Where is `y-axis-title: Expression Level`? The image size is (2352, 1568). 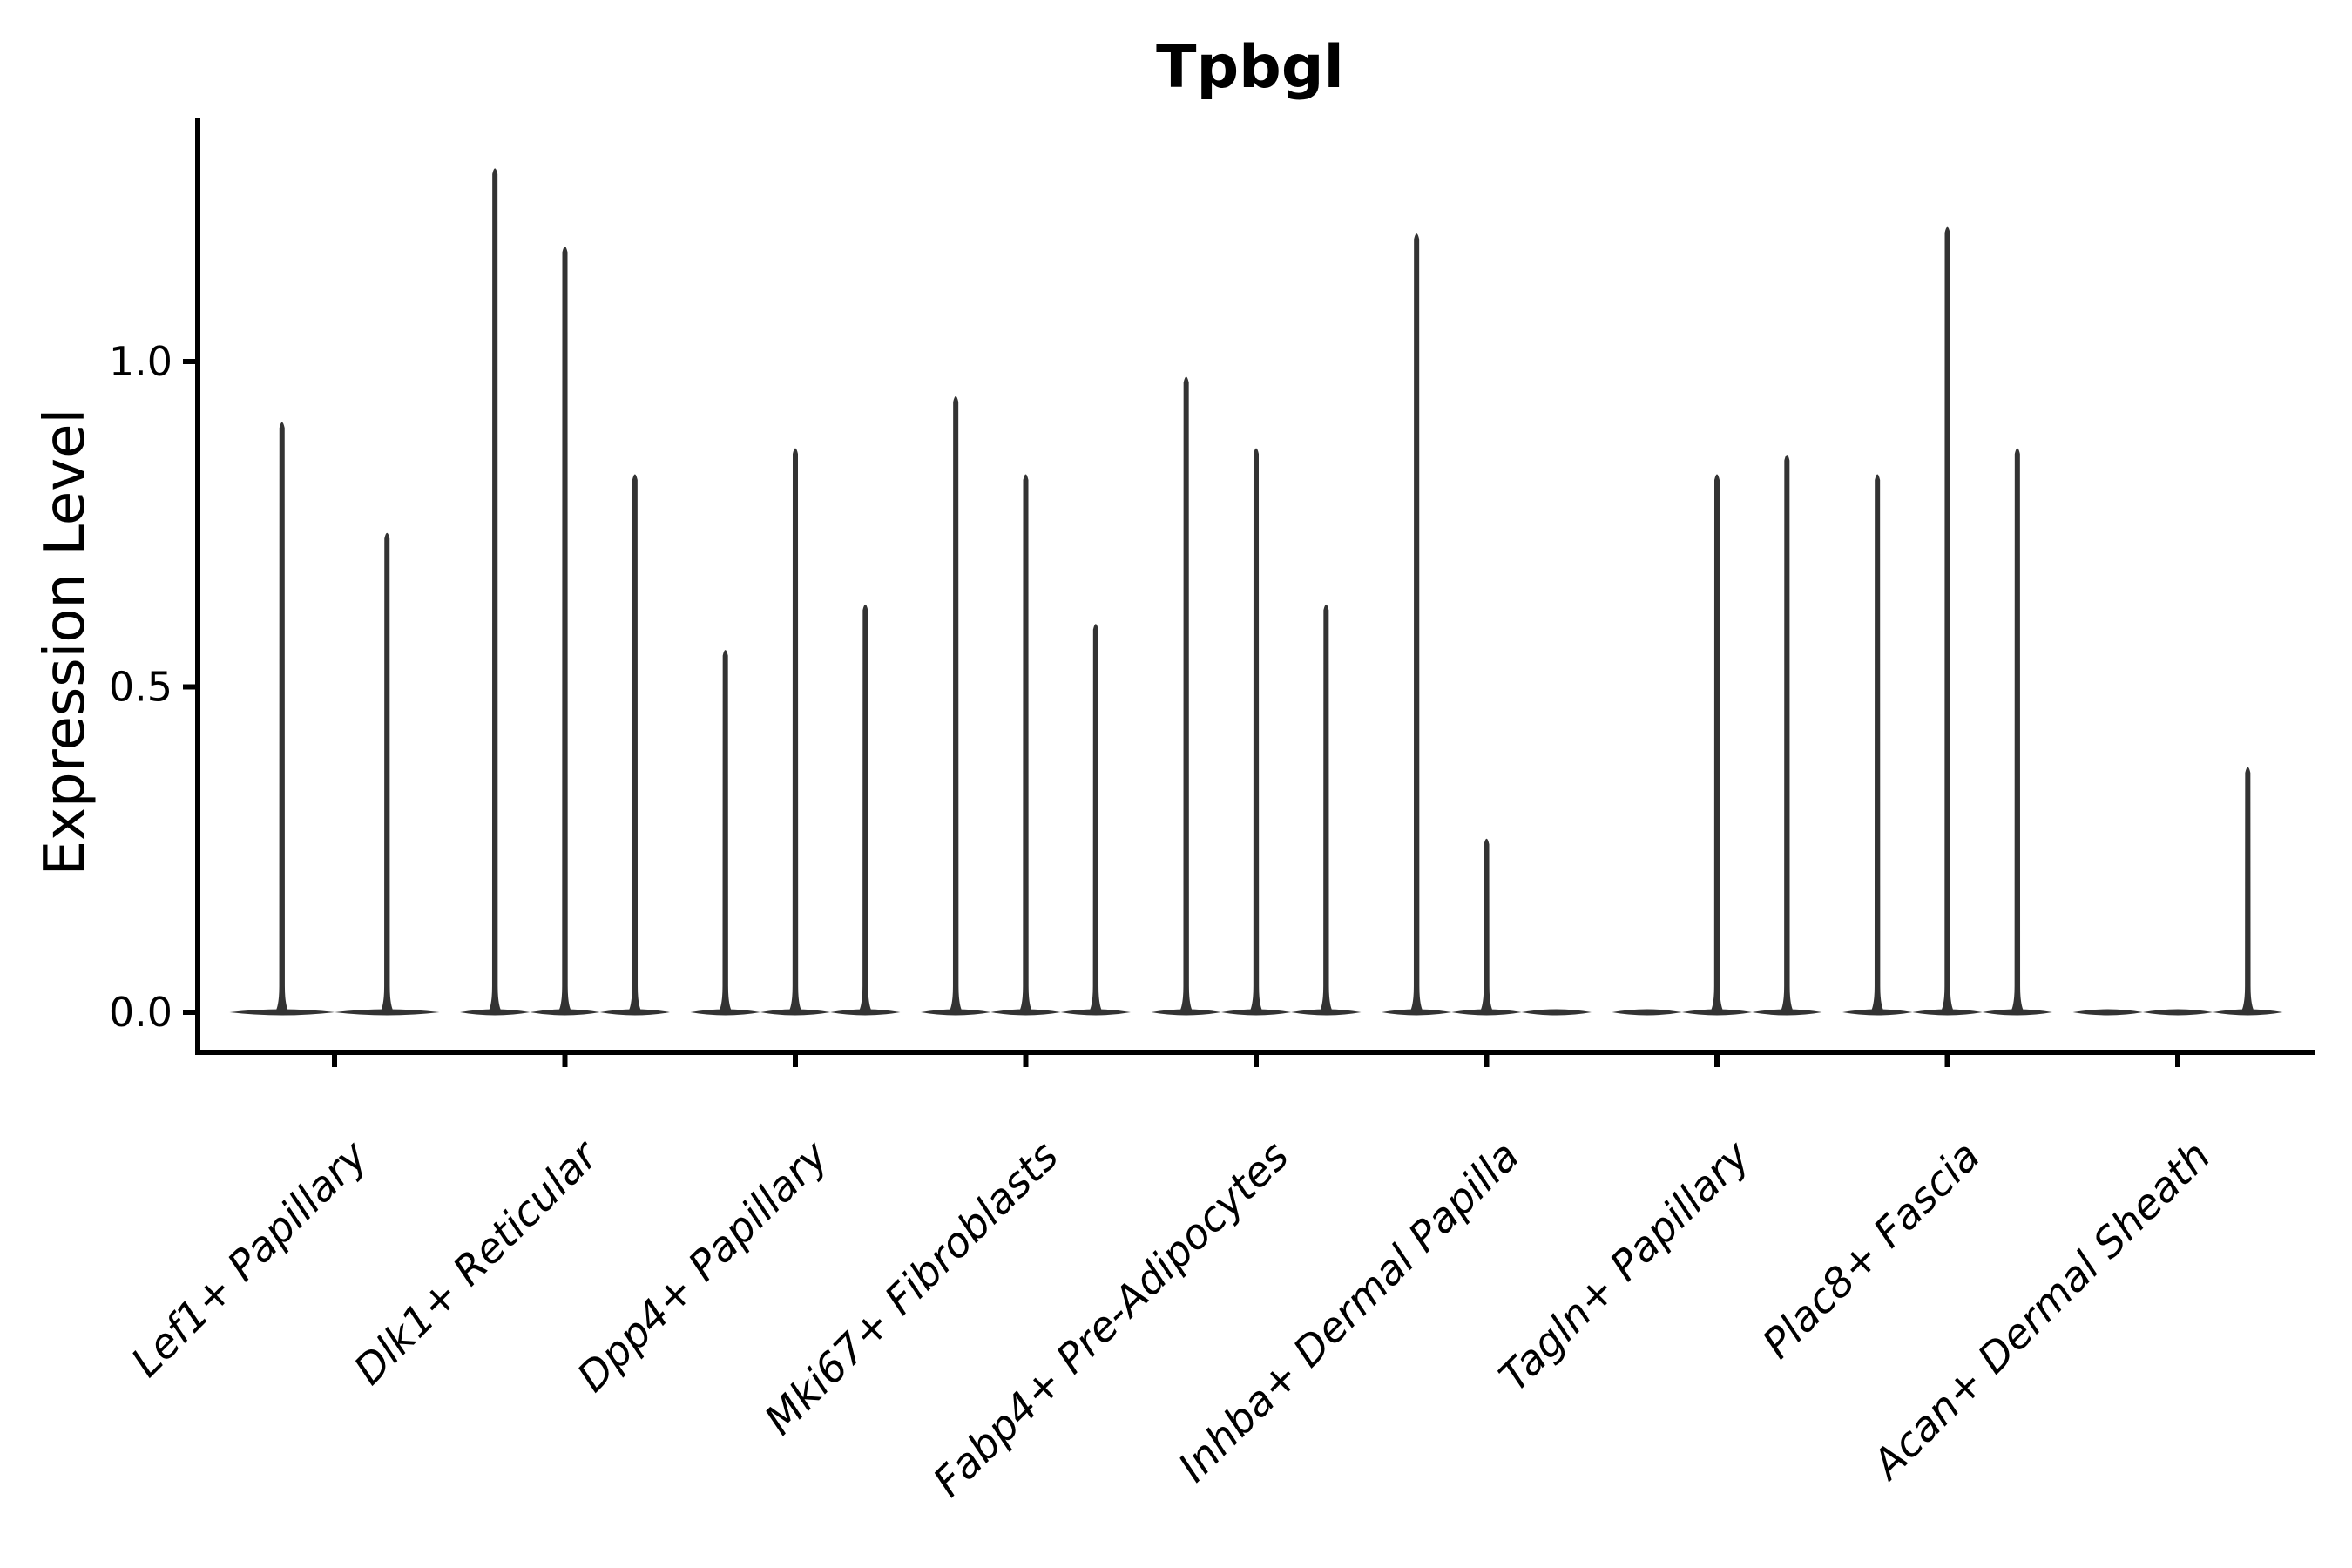 y-axis-title: Expression Level is located at coordinates (66, 642).